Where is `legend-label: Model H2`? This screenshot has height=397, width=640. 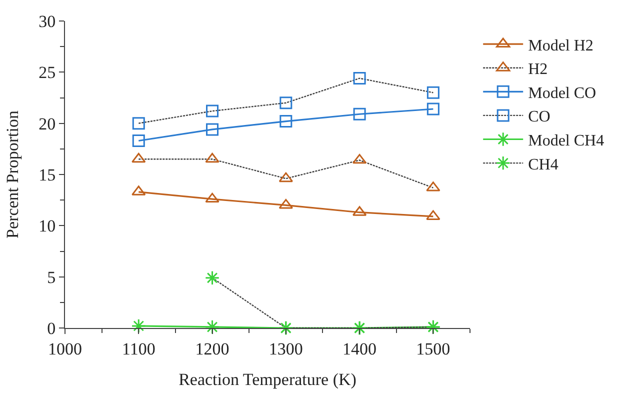
legend-label: Model H2 is located at coordinates (561, 45).